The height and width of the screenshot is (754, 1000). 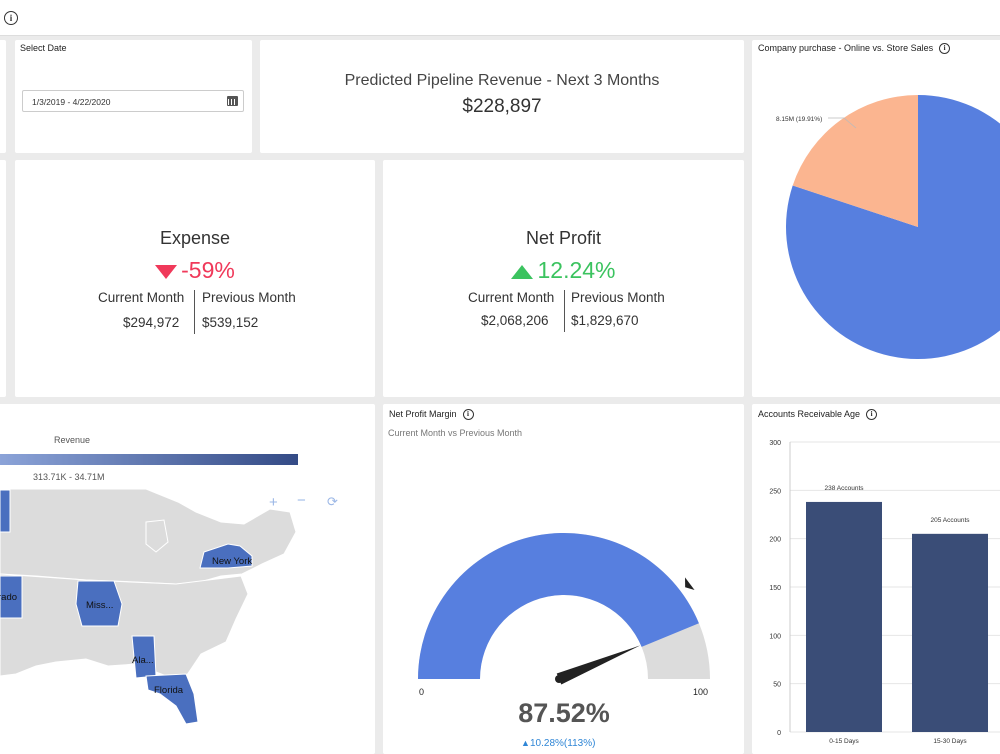 I want to click on date-filter-card: Select Date, so click(x=133, y=96).